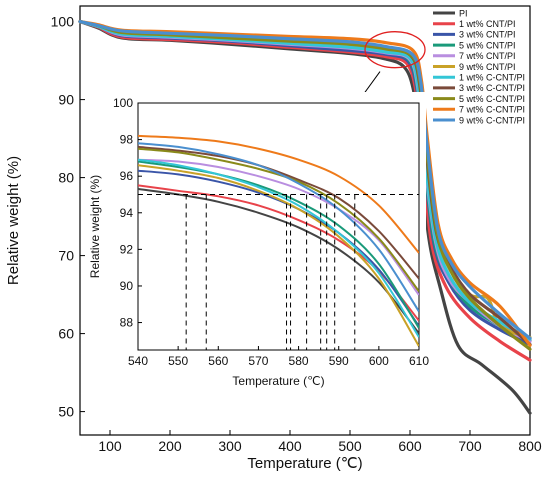 The width and height of the screenshot is (550, 479). What do you see at coordinates (487, 67) in the screenshot?
I see `legend-label-5: 9 wt% CNT/PI` at bounding box center [487, 67].